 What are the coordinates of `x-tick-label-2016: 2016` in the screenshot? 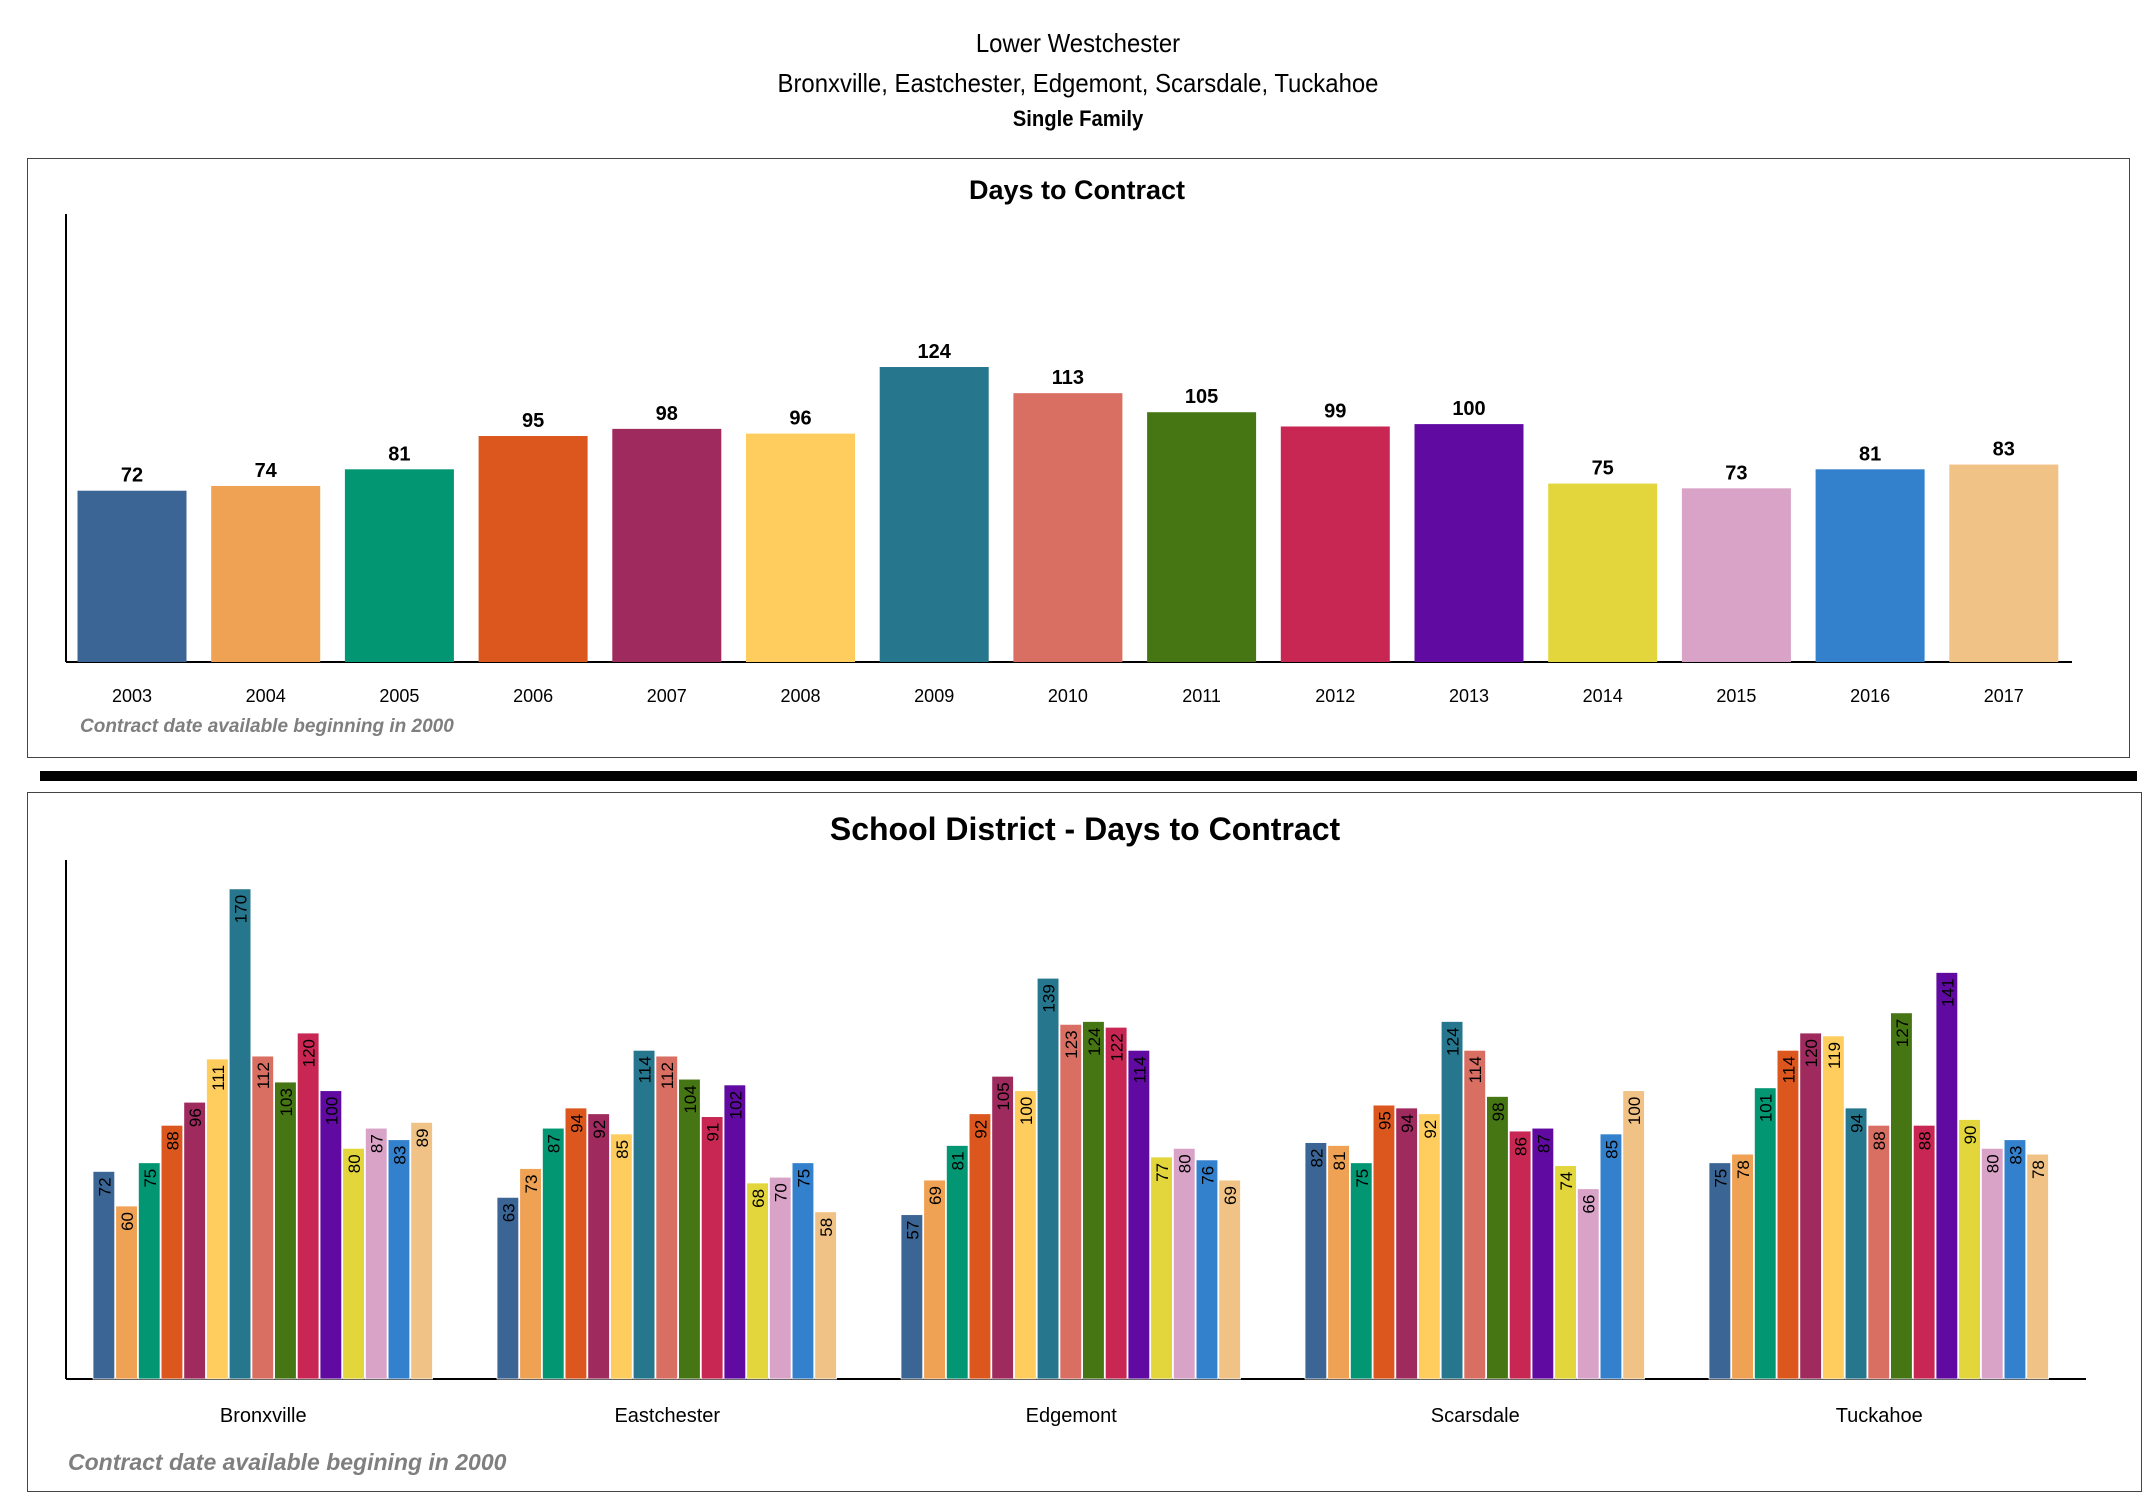 It's located at (1870, 696).